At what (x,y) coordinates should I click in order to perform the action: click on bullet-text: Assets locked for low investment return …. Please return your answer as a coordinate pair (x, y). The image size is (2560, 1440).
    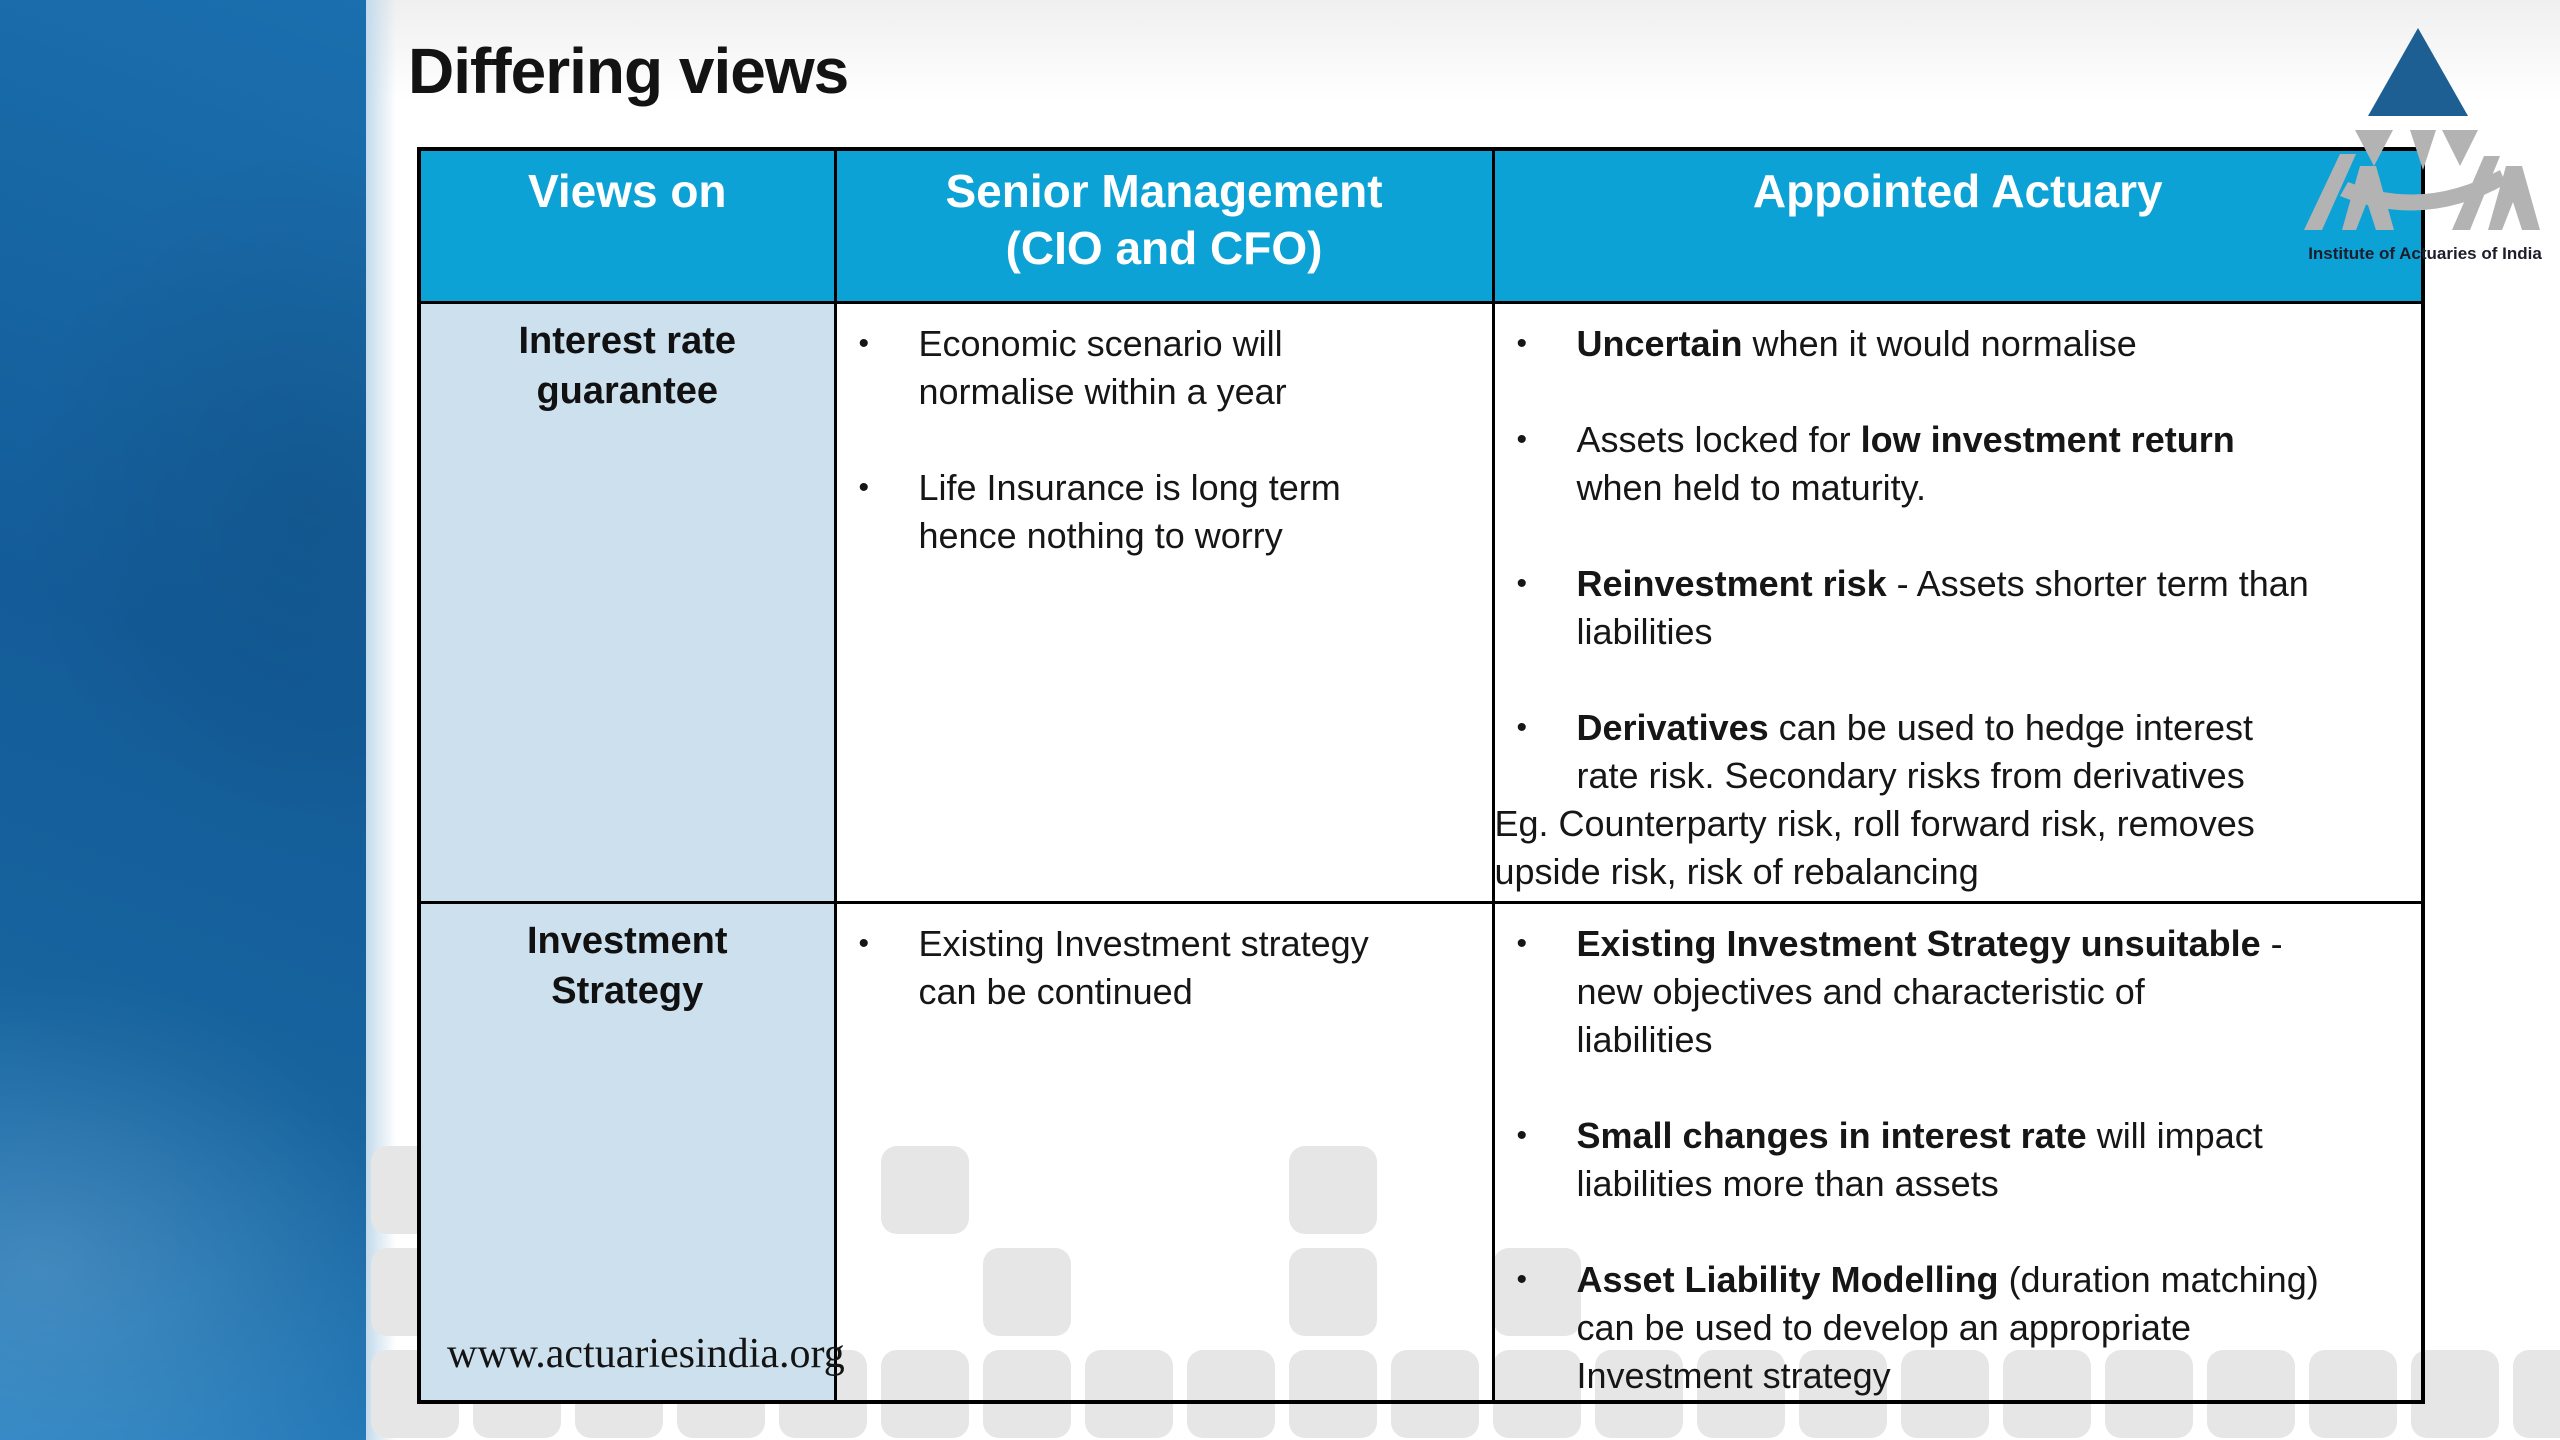
    Looking at the image, I should click on (1905, 463).